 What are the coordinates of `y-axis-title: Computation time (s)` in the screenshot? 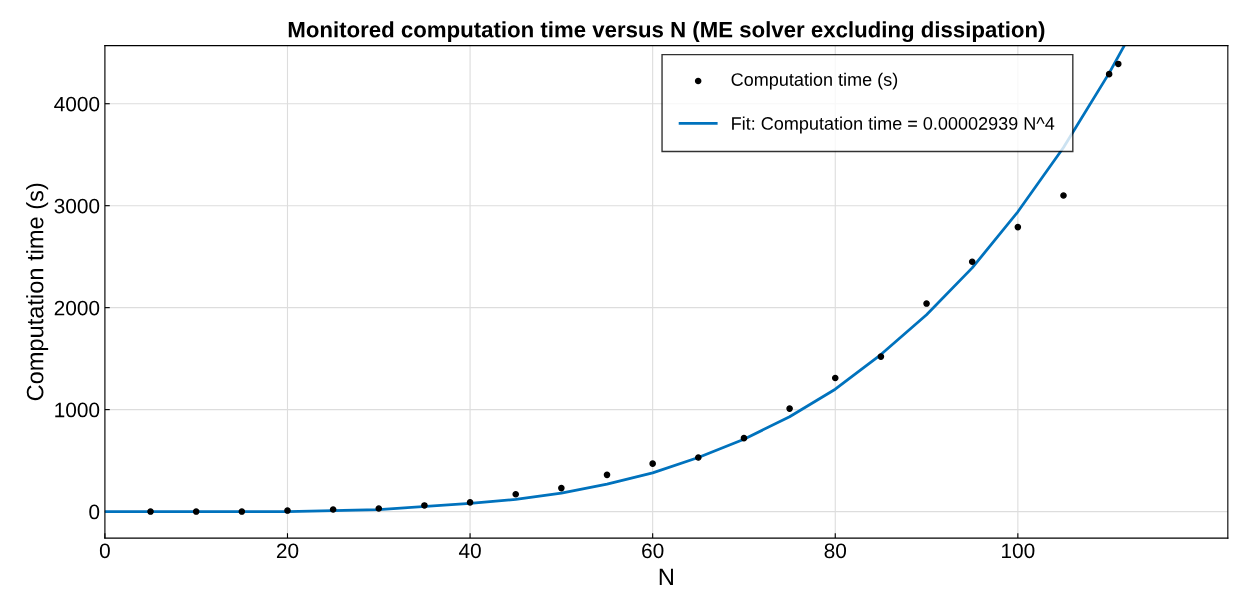 It's located at (37, 292).